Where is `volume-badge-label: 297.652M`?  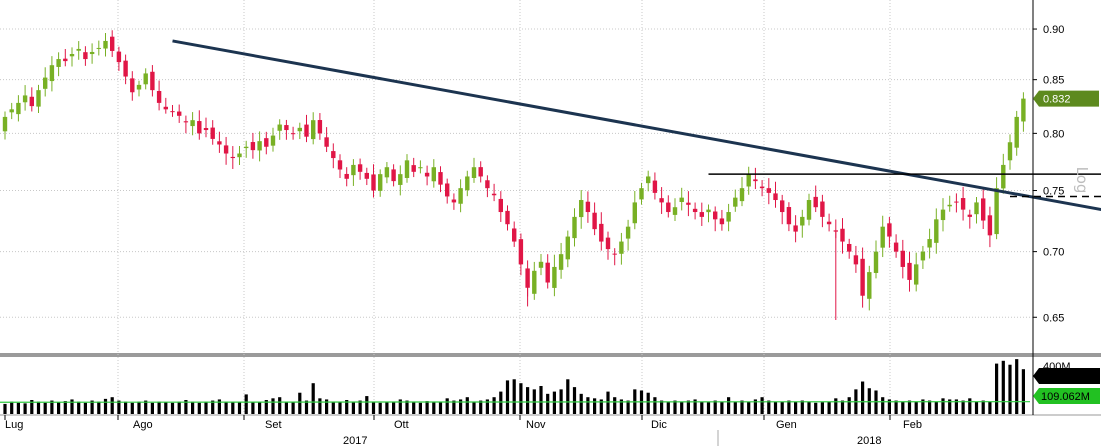
volume-badge-label: 297.652M is located at coordinates (1065, 377).